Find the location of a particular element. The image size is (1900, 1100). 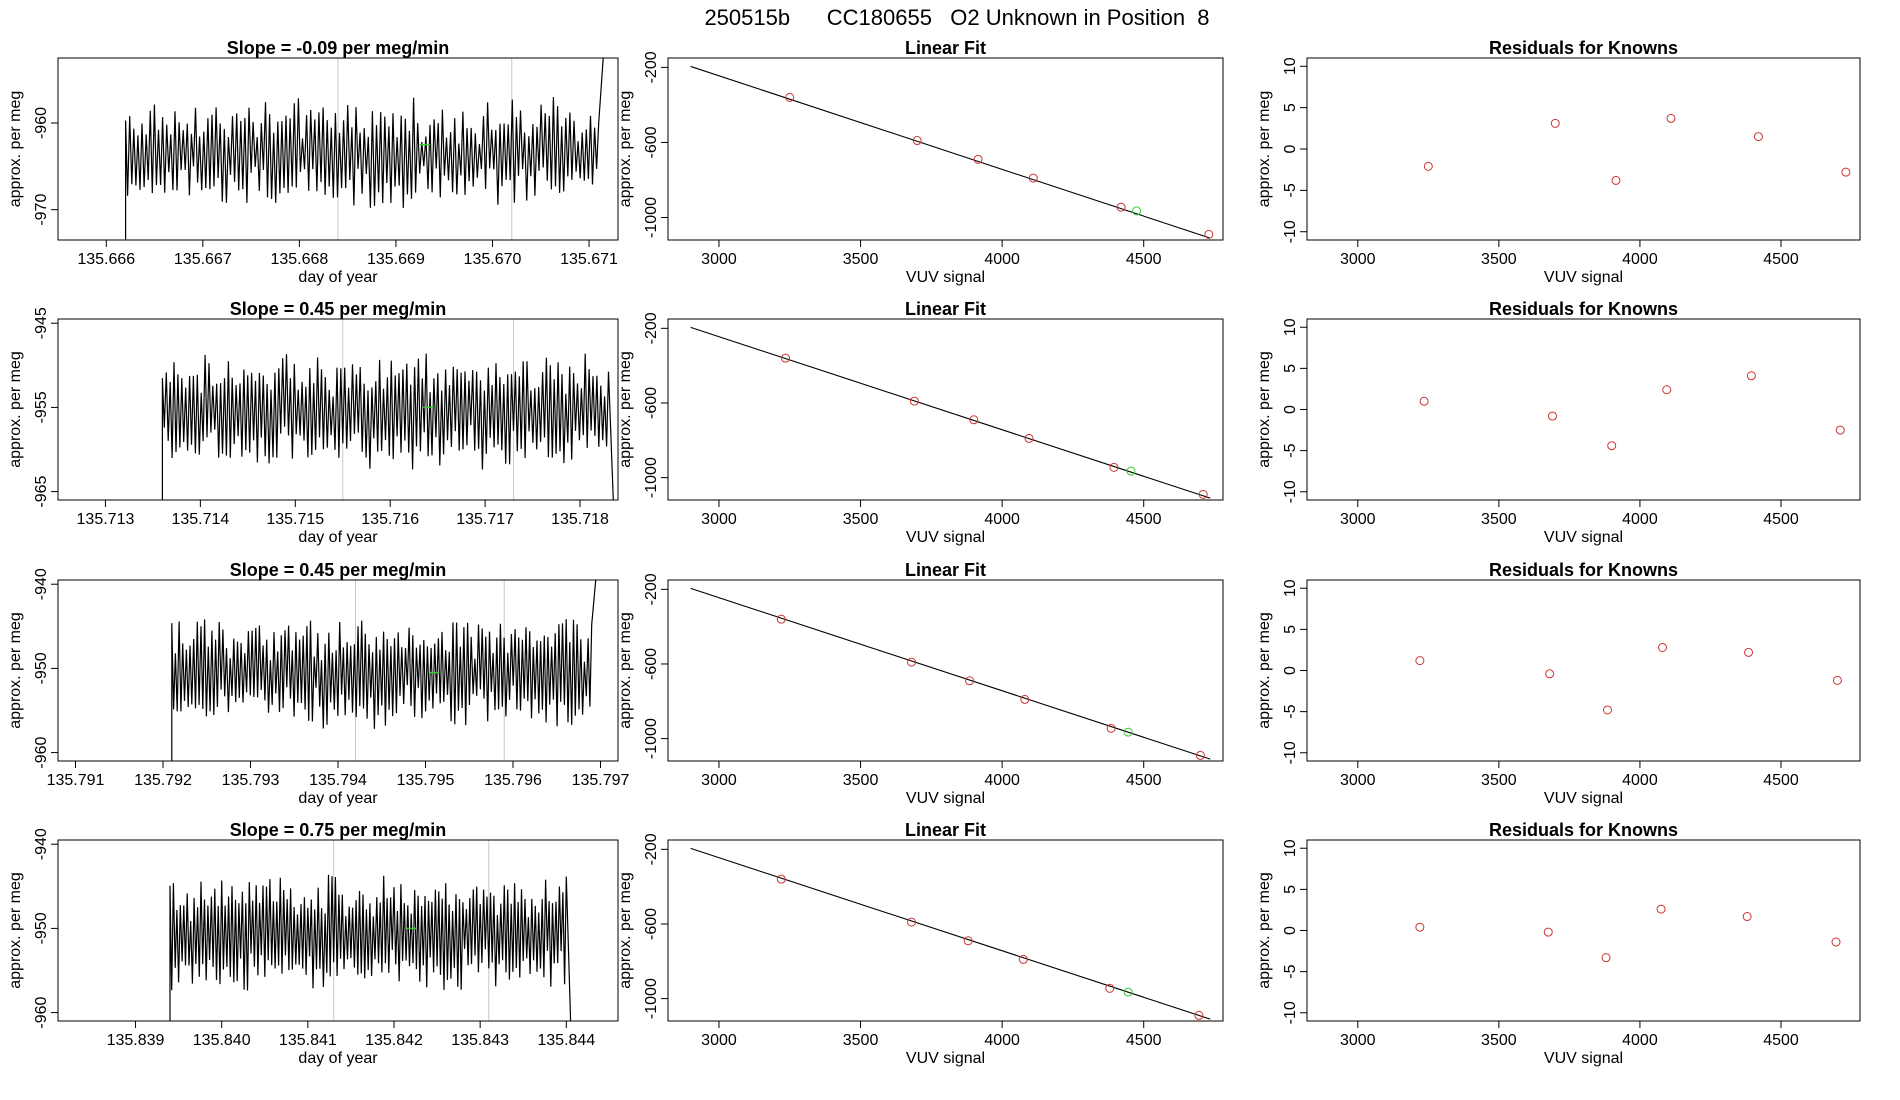

panel-title: Slope = 0.75 per meg/min is located at coordinates (338, 830).